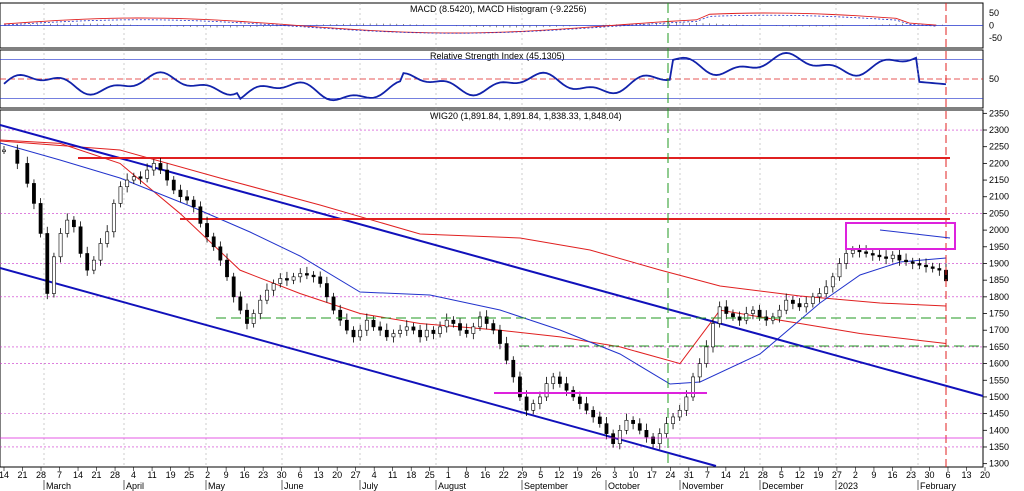 This screenshot has width=1024, height=491. Describe the element at coordinates (703, 486) in the screenshot. I see `month-label: November` at that location.